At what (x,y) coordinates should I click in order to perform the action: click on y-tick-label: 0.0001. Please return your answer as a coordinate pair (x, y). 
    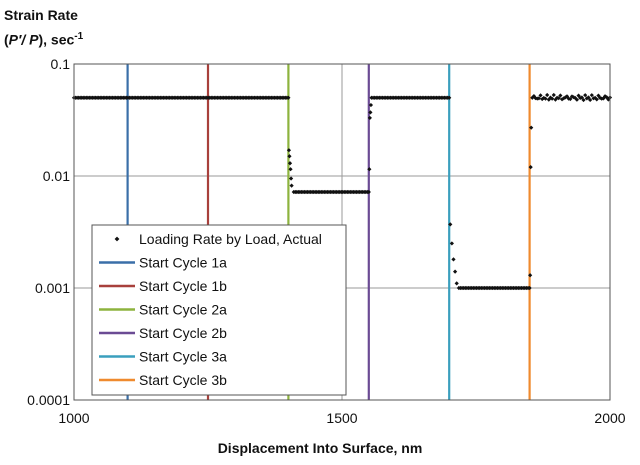
    Looking at the image, I should click on (48, 400).